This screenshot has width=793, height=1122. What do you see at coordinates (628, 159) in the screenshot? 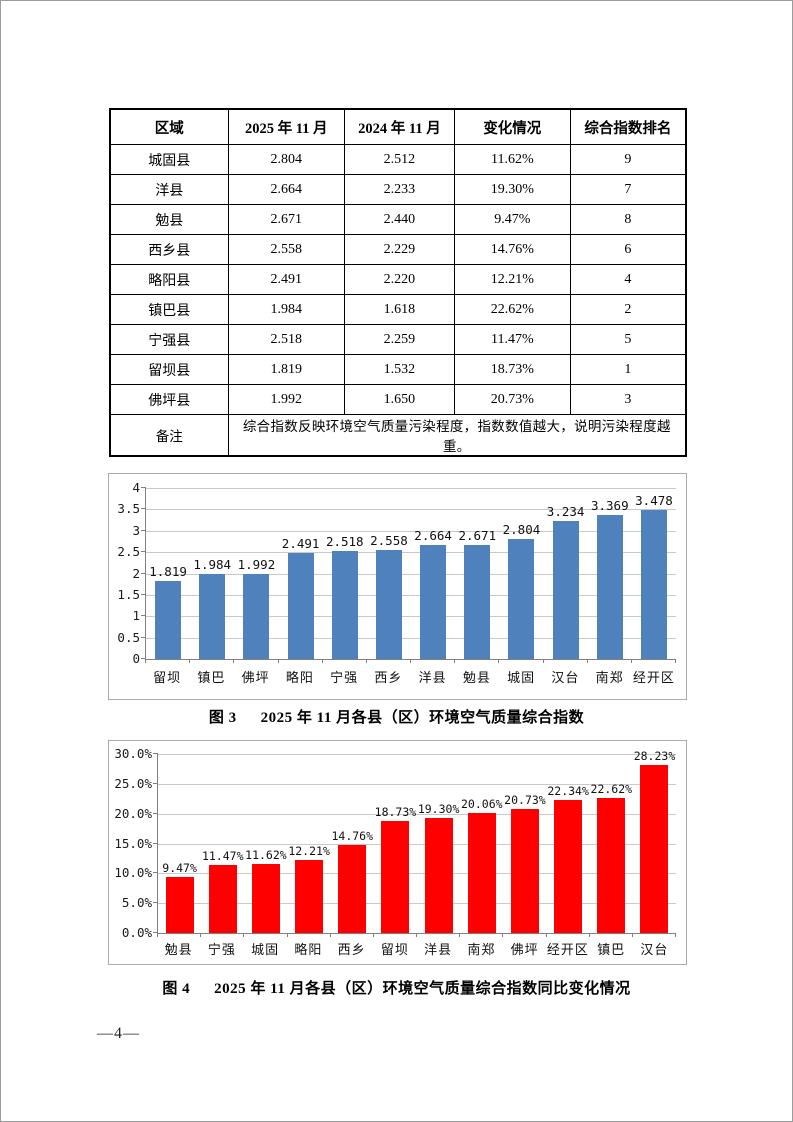
I see `table-cell: 9` at bounding box center [628, 159].